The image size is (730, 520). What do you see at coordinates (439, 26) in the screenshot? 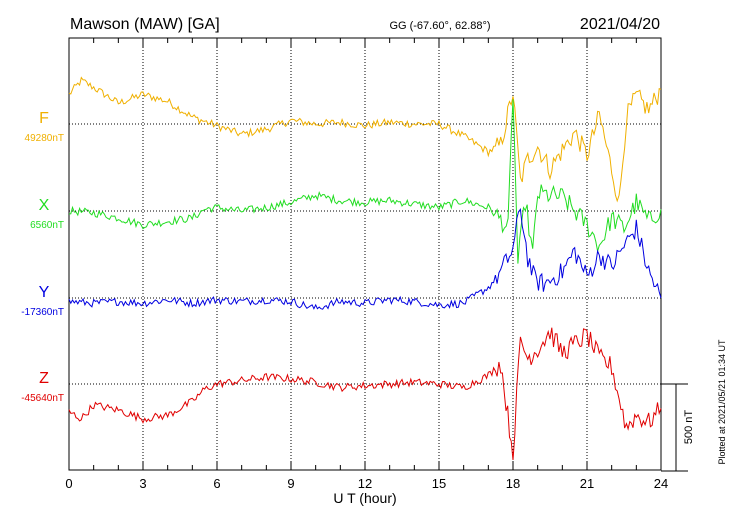
I see `coordinates-label: GG (-67.60°, 62.88°)` at bounding box center [439, 26].